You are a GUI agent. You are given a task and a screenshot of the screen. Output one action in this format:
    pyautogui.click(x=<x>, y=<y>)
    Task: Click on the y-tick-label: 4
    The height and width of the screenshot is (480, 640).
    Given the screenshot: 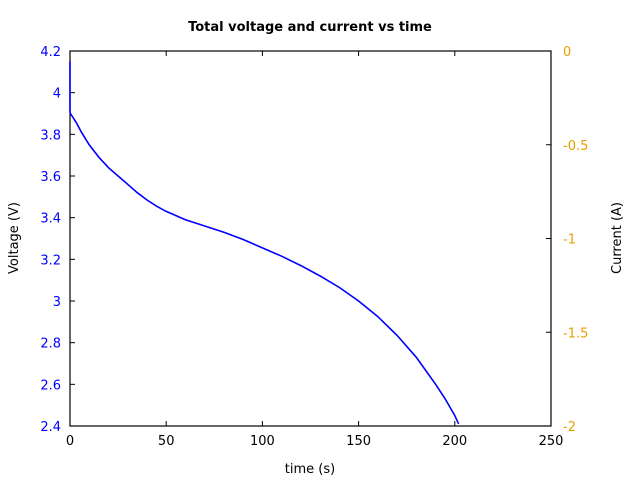 What is the action you would take?
    pyautogui.click(x=57, y=94)
    